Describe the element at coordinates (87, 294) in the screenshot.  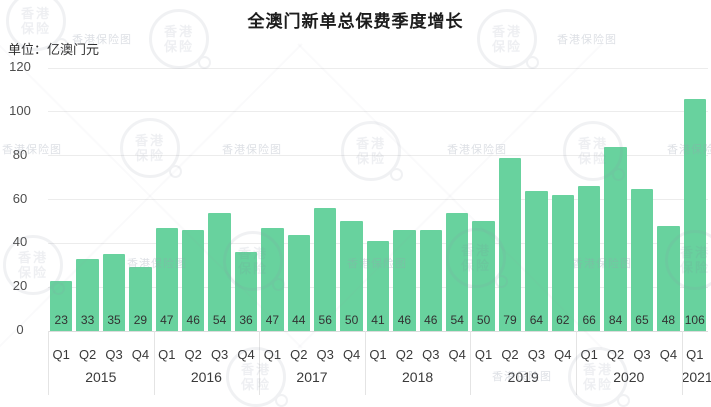
I see `bar: 33` at that location.